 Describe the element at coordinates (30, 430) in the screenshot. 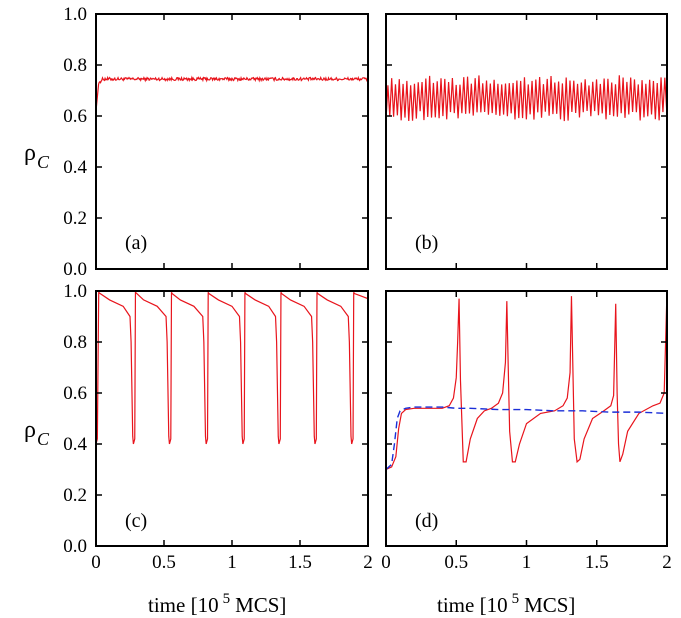

I see `y-label-rho-bottom: ρ` at that location.